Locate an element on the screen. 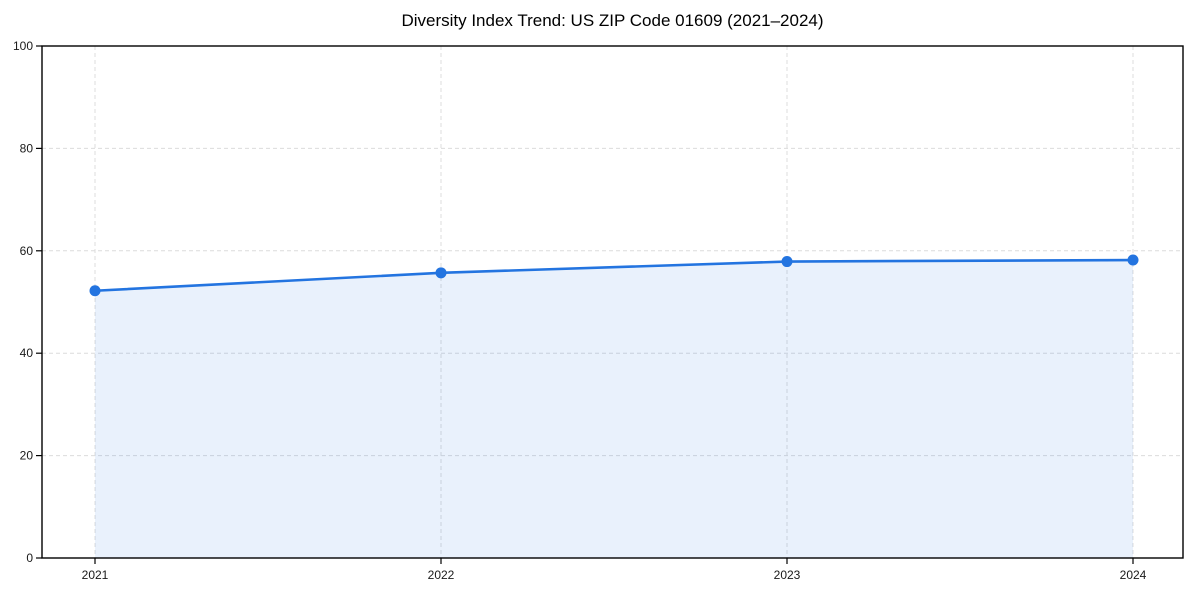  y-tick-label: 40 is located at coordinates (27, 353).